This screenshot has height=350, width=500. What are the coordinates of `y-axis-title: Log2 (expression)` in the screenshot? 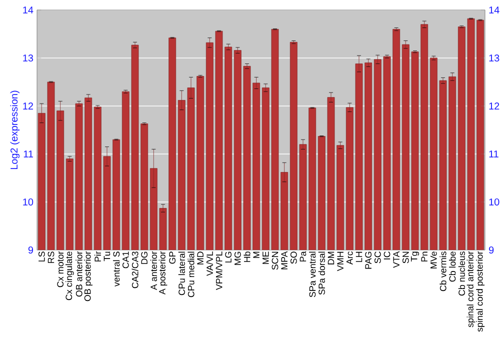 It's located at (15, 130).